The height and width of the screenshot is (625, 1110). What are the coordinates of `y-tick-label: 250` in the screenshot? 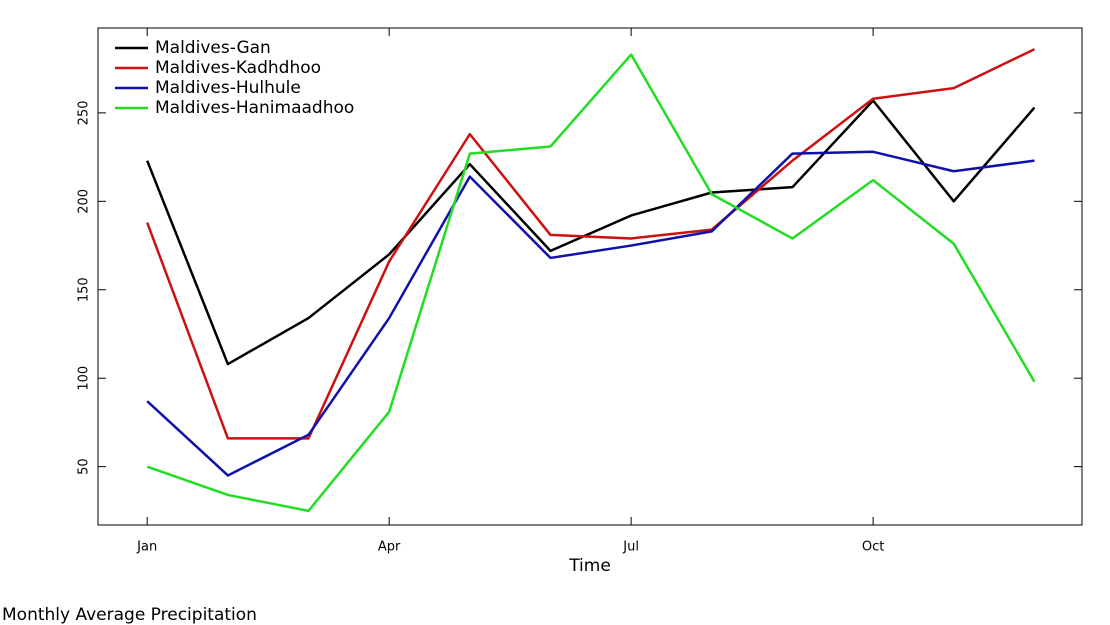 It's located at (84, 112).